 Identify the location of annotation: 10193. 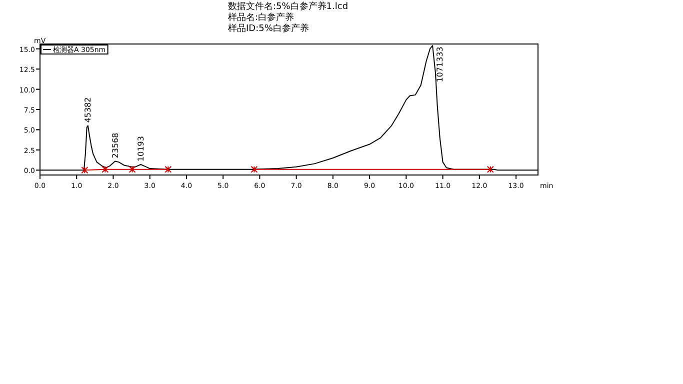
(141, 149).